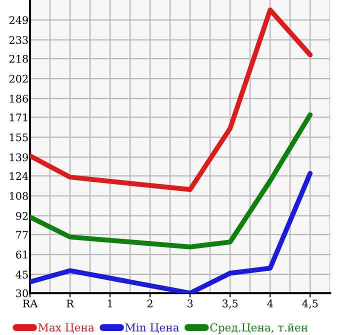  Describe the element at coordinates (18, 58) in the screenshot. I see `y-tick-label: 218` at that location.